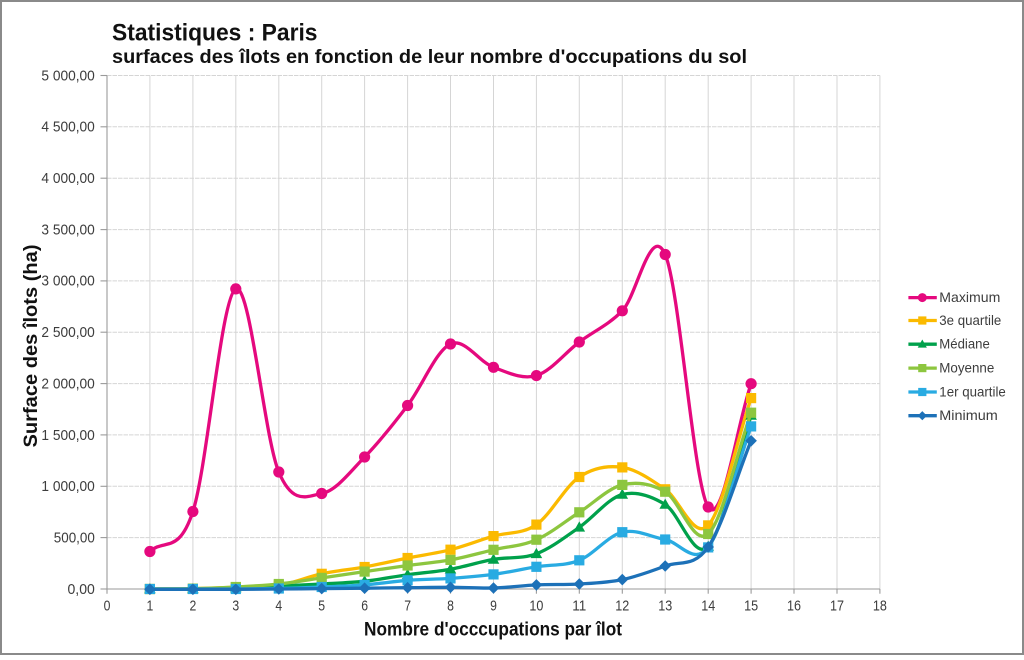  What do you see at coordinates (665, 606) in the screenshot?
I see `svg-text: 13` at bounding box center [665, 606].